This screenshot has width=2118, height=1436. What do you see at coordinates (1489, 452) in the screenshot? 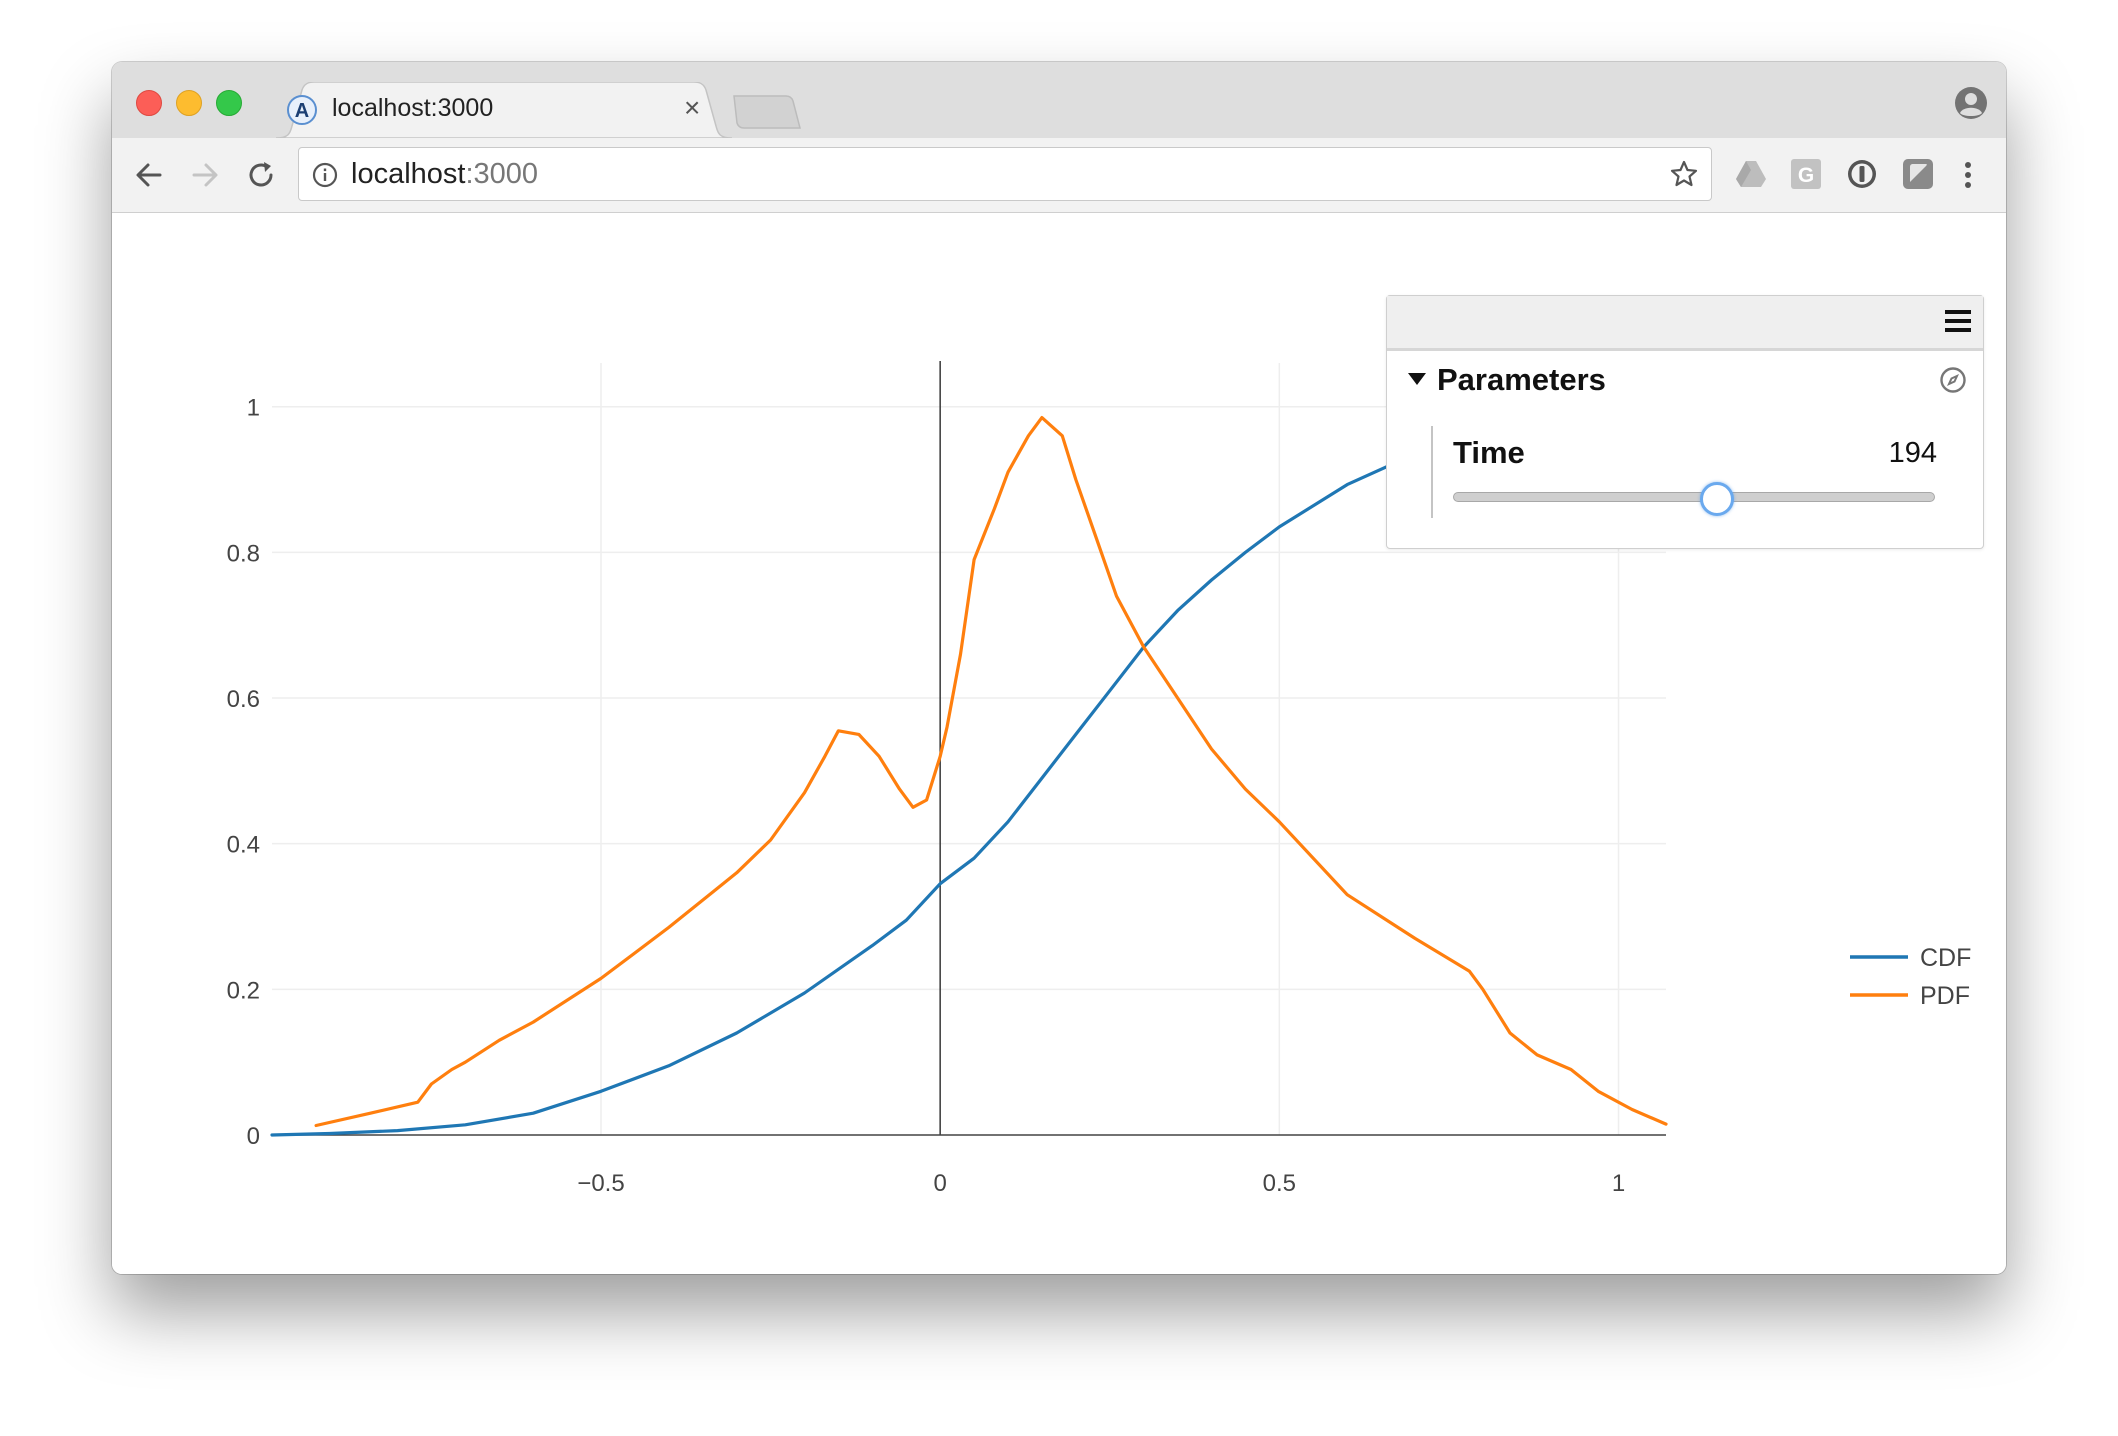
I see `time-label: Time` at bounding box center [1489, 452].